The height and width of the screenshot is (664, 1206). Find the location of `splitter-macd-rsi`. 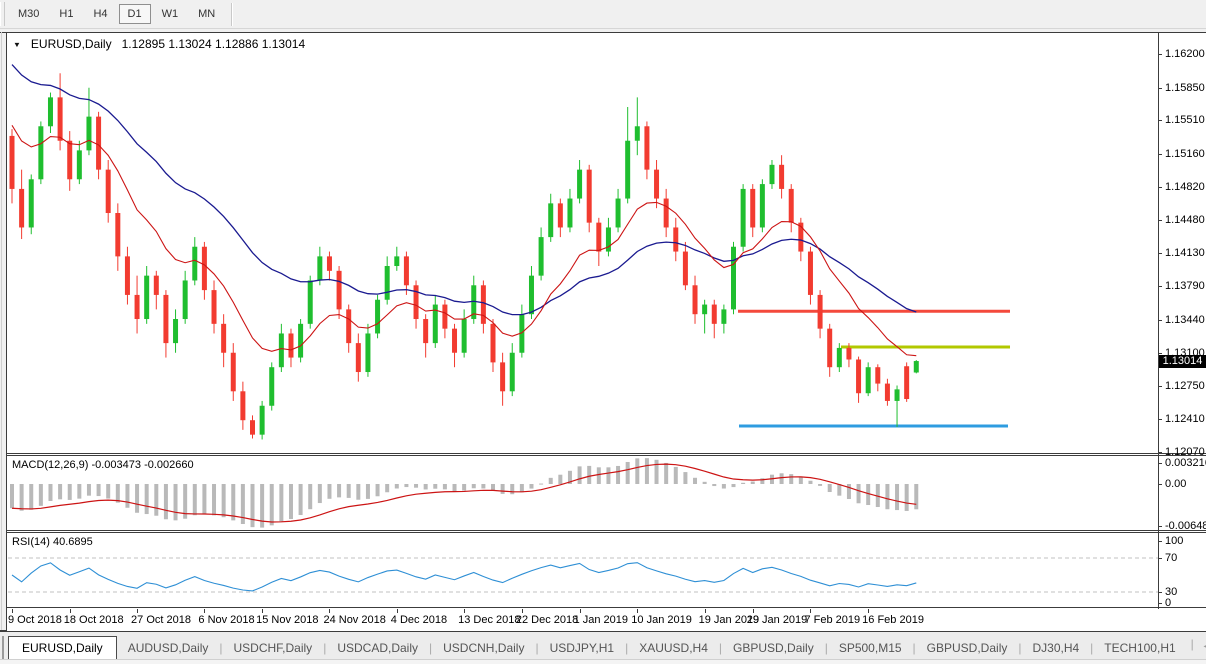

splitter-macd-rsi is located at coordinates (606, 530).